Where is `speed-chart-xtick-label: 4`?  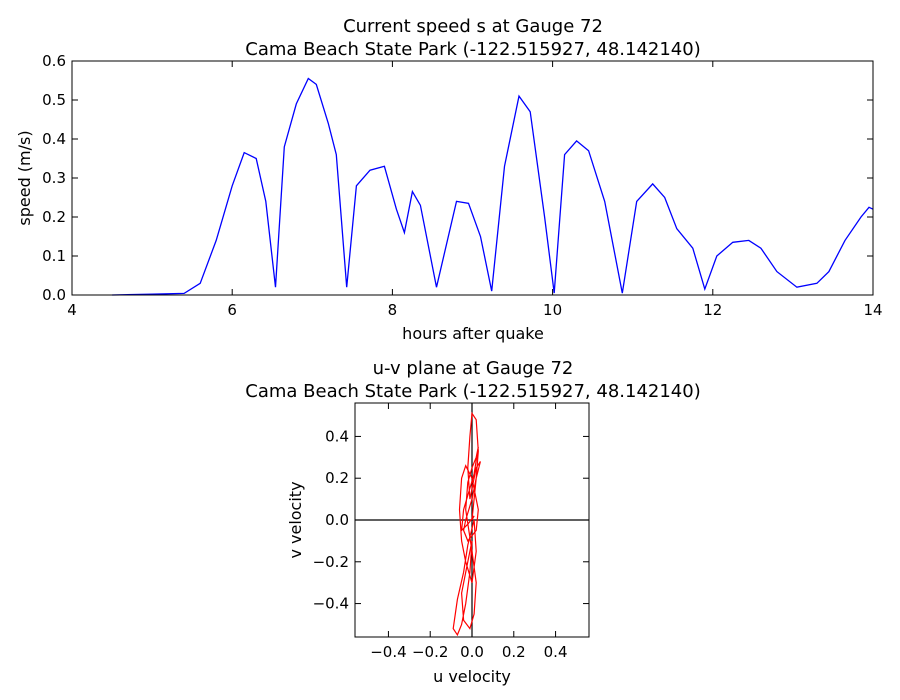
speed-chart-xtick-label: 4 is located at coordinates (72, 310).